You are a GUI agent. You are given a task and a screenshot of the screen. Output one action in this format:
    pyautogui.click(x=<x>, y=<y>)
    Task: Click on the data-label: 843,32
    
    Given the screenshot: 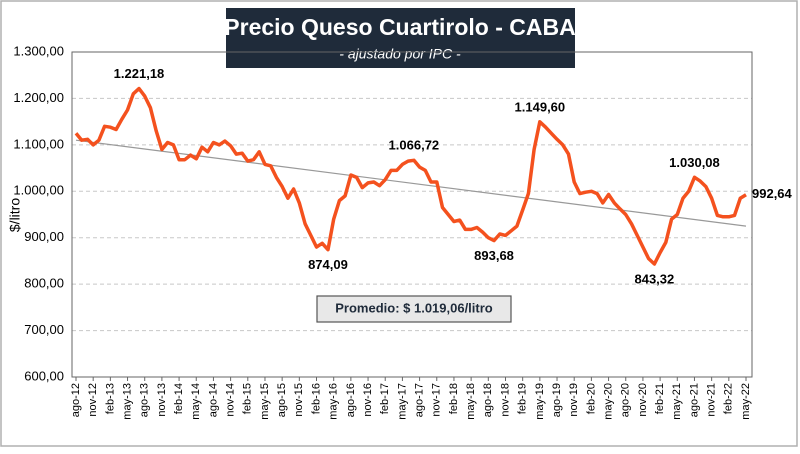 What is the action you would take?
    pyautogui.click(x=654, y=278)
    